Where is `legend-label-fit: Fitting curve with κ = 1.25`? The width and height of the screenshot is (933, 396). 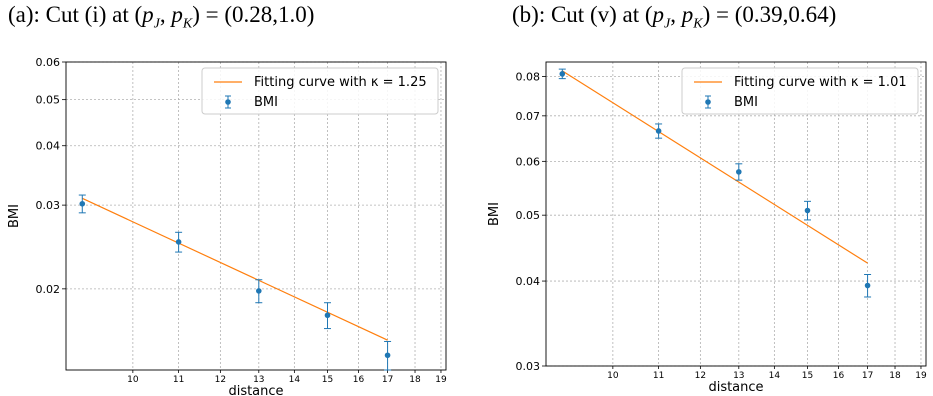 legend-label-fit: Fitting curve with κ = 1.25 is located at coordinates (340, 82).